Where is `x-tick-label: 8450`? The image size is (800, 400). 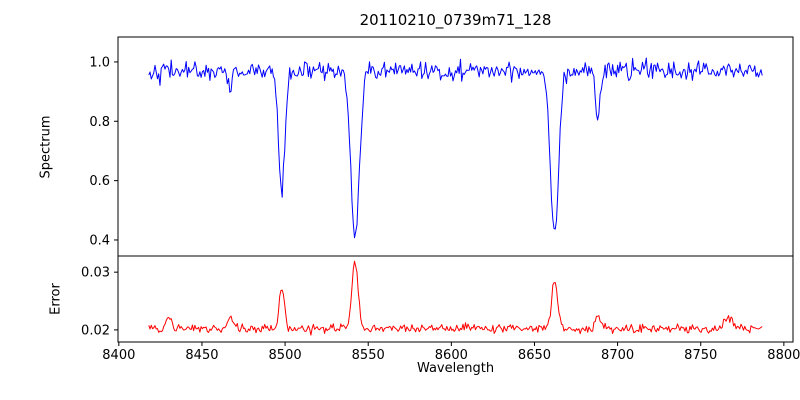 x-tick-label: 8450 is located at coordinates (201, 355).